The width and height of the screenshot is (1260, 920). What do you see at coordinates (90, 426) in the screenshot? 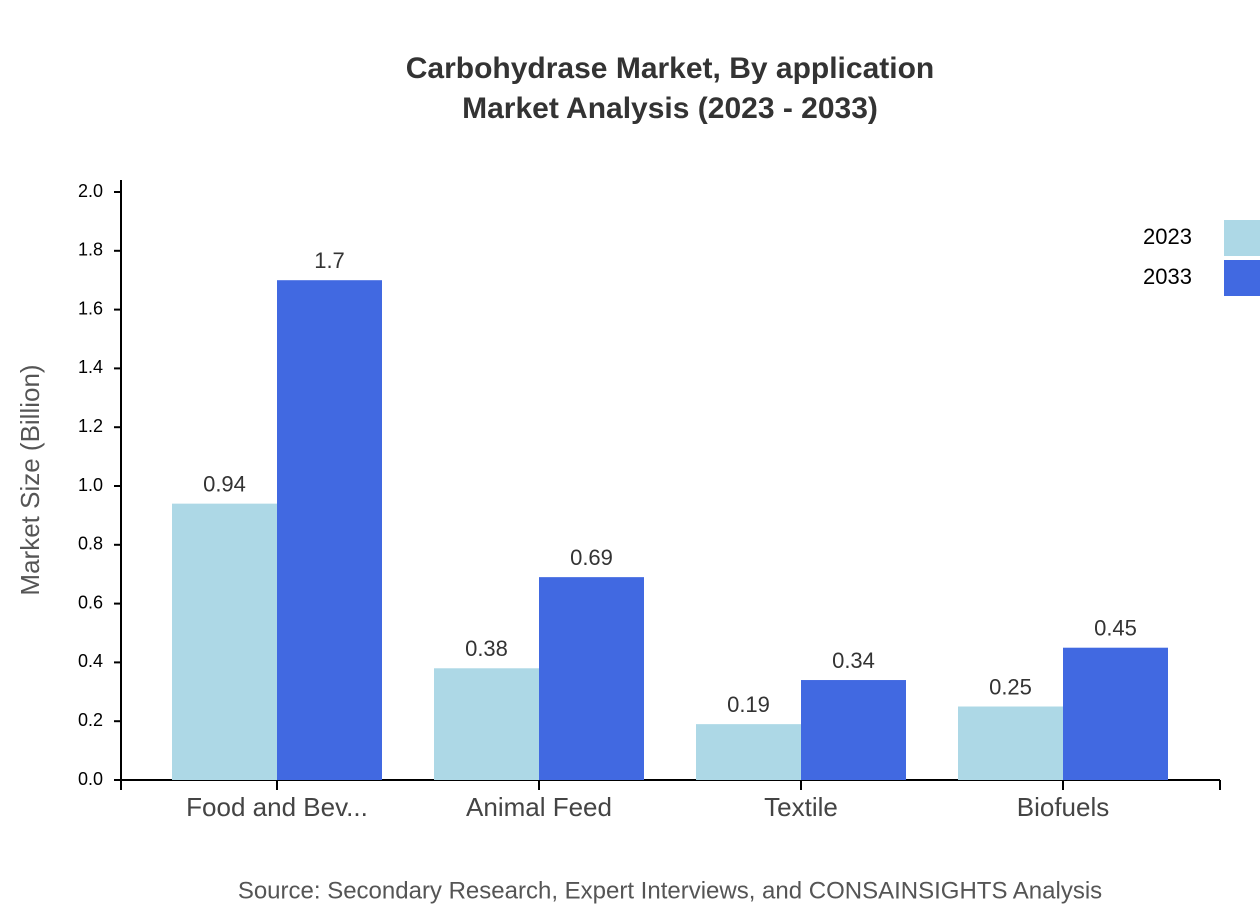
I see `y-tick-label: 1.2` at bounding box center [90, 426].